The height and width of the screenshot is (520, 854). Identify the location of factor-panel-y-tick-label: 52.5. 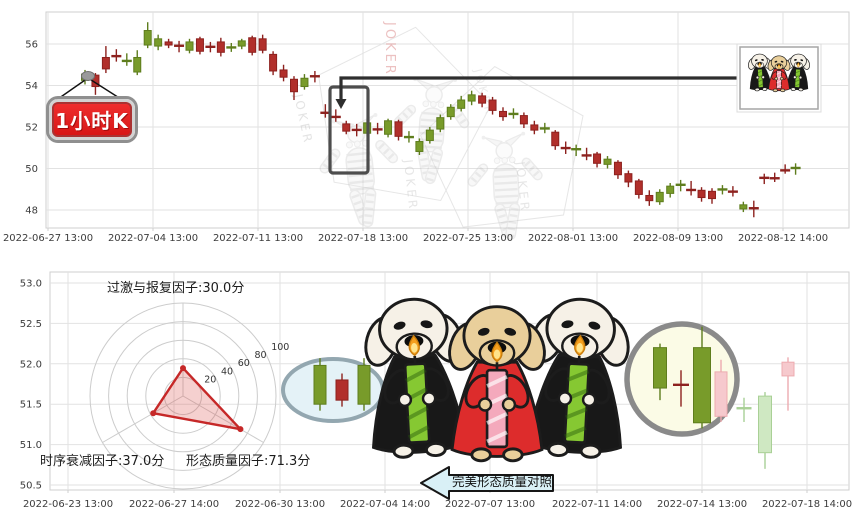
(31, 324).